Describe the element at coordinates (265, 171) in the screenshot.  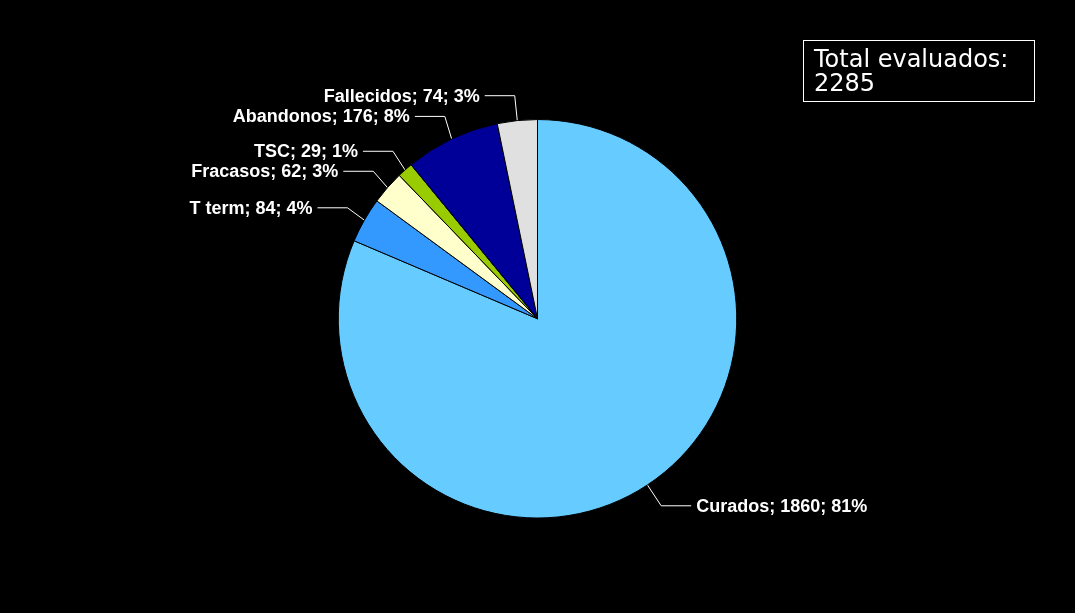
I see `slice-label: Fracasos; 62; 3%` at that location.